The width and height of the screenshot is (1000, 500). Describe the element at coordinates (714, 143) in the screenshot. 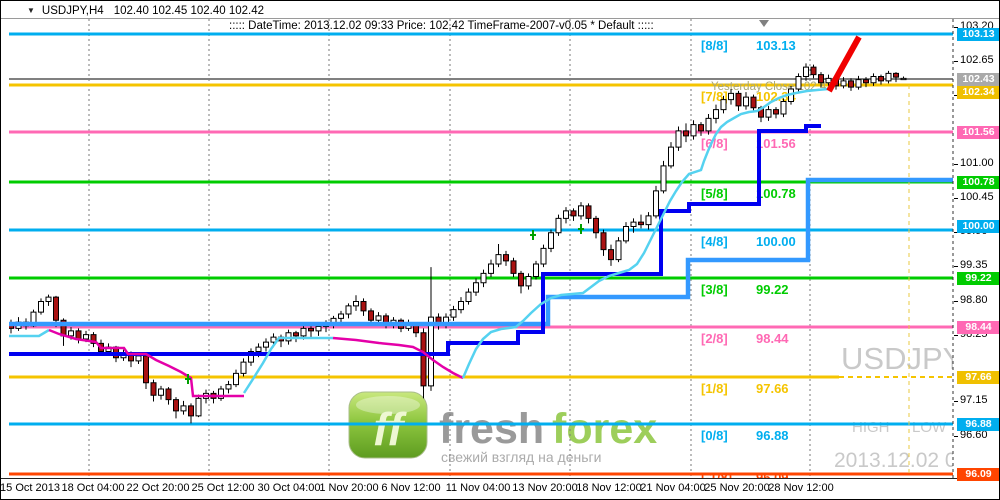

I see `murrey-level-fraction-label: [6/8]` at that location.